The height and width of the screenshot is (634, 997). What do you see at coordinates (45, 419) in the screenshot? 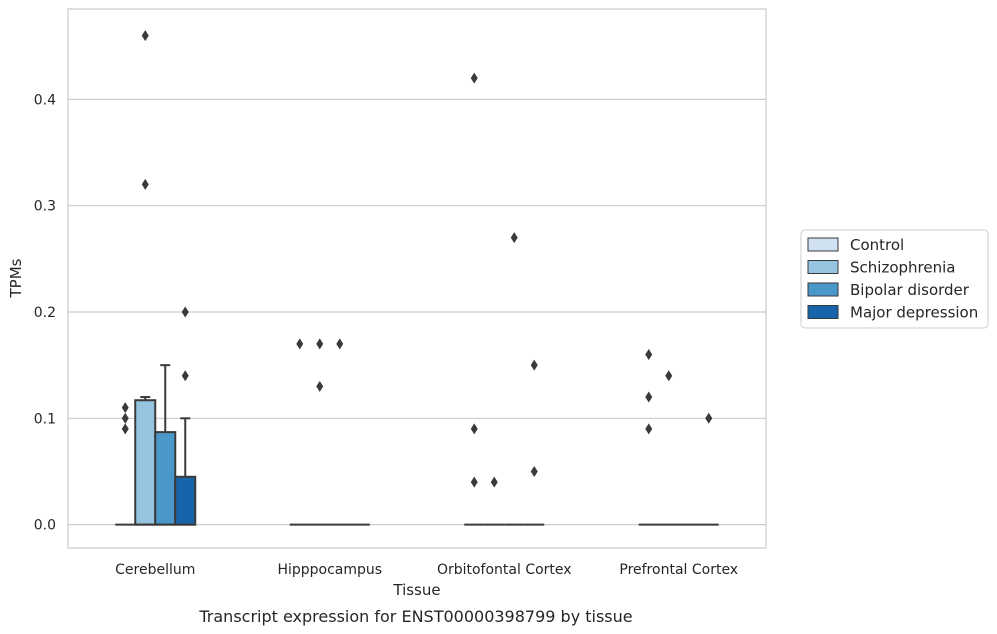
I see `y-tick-label: 0.1` at bounding box center [45, 419].